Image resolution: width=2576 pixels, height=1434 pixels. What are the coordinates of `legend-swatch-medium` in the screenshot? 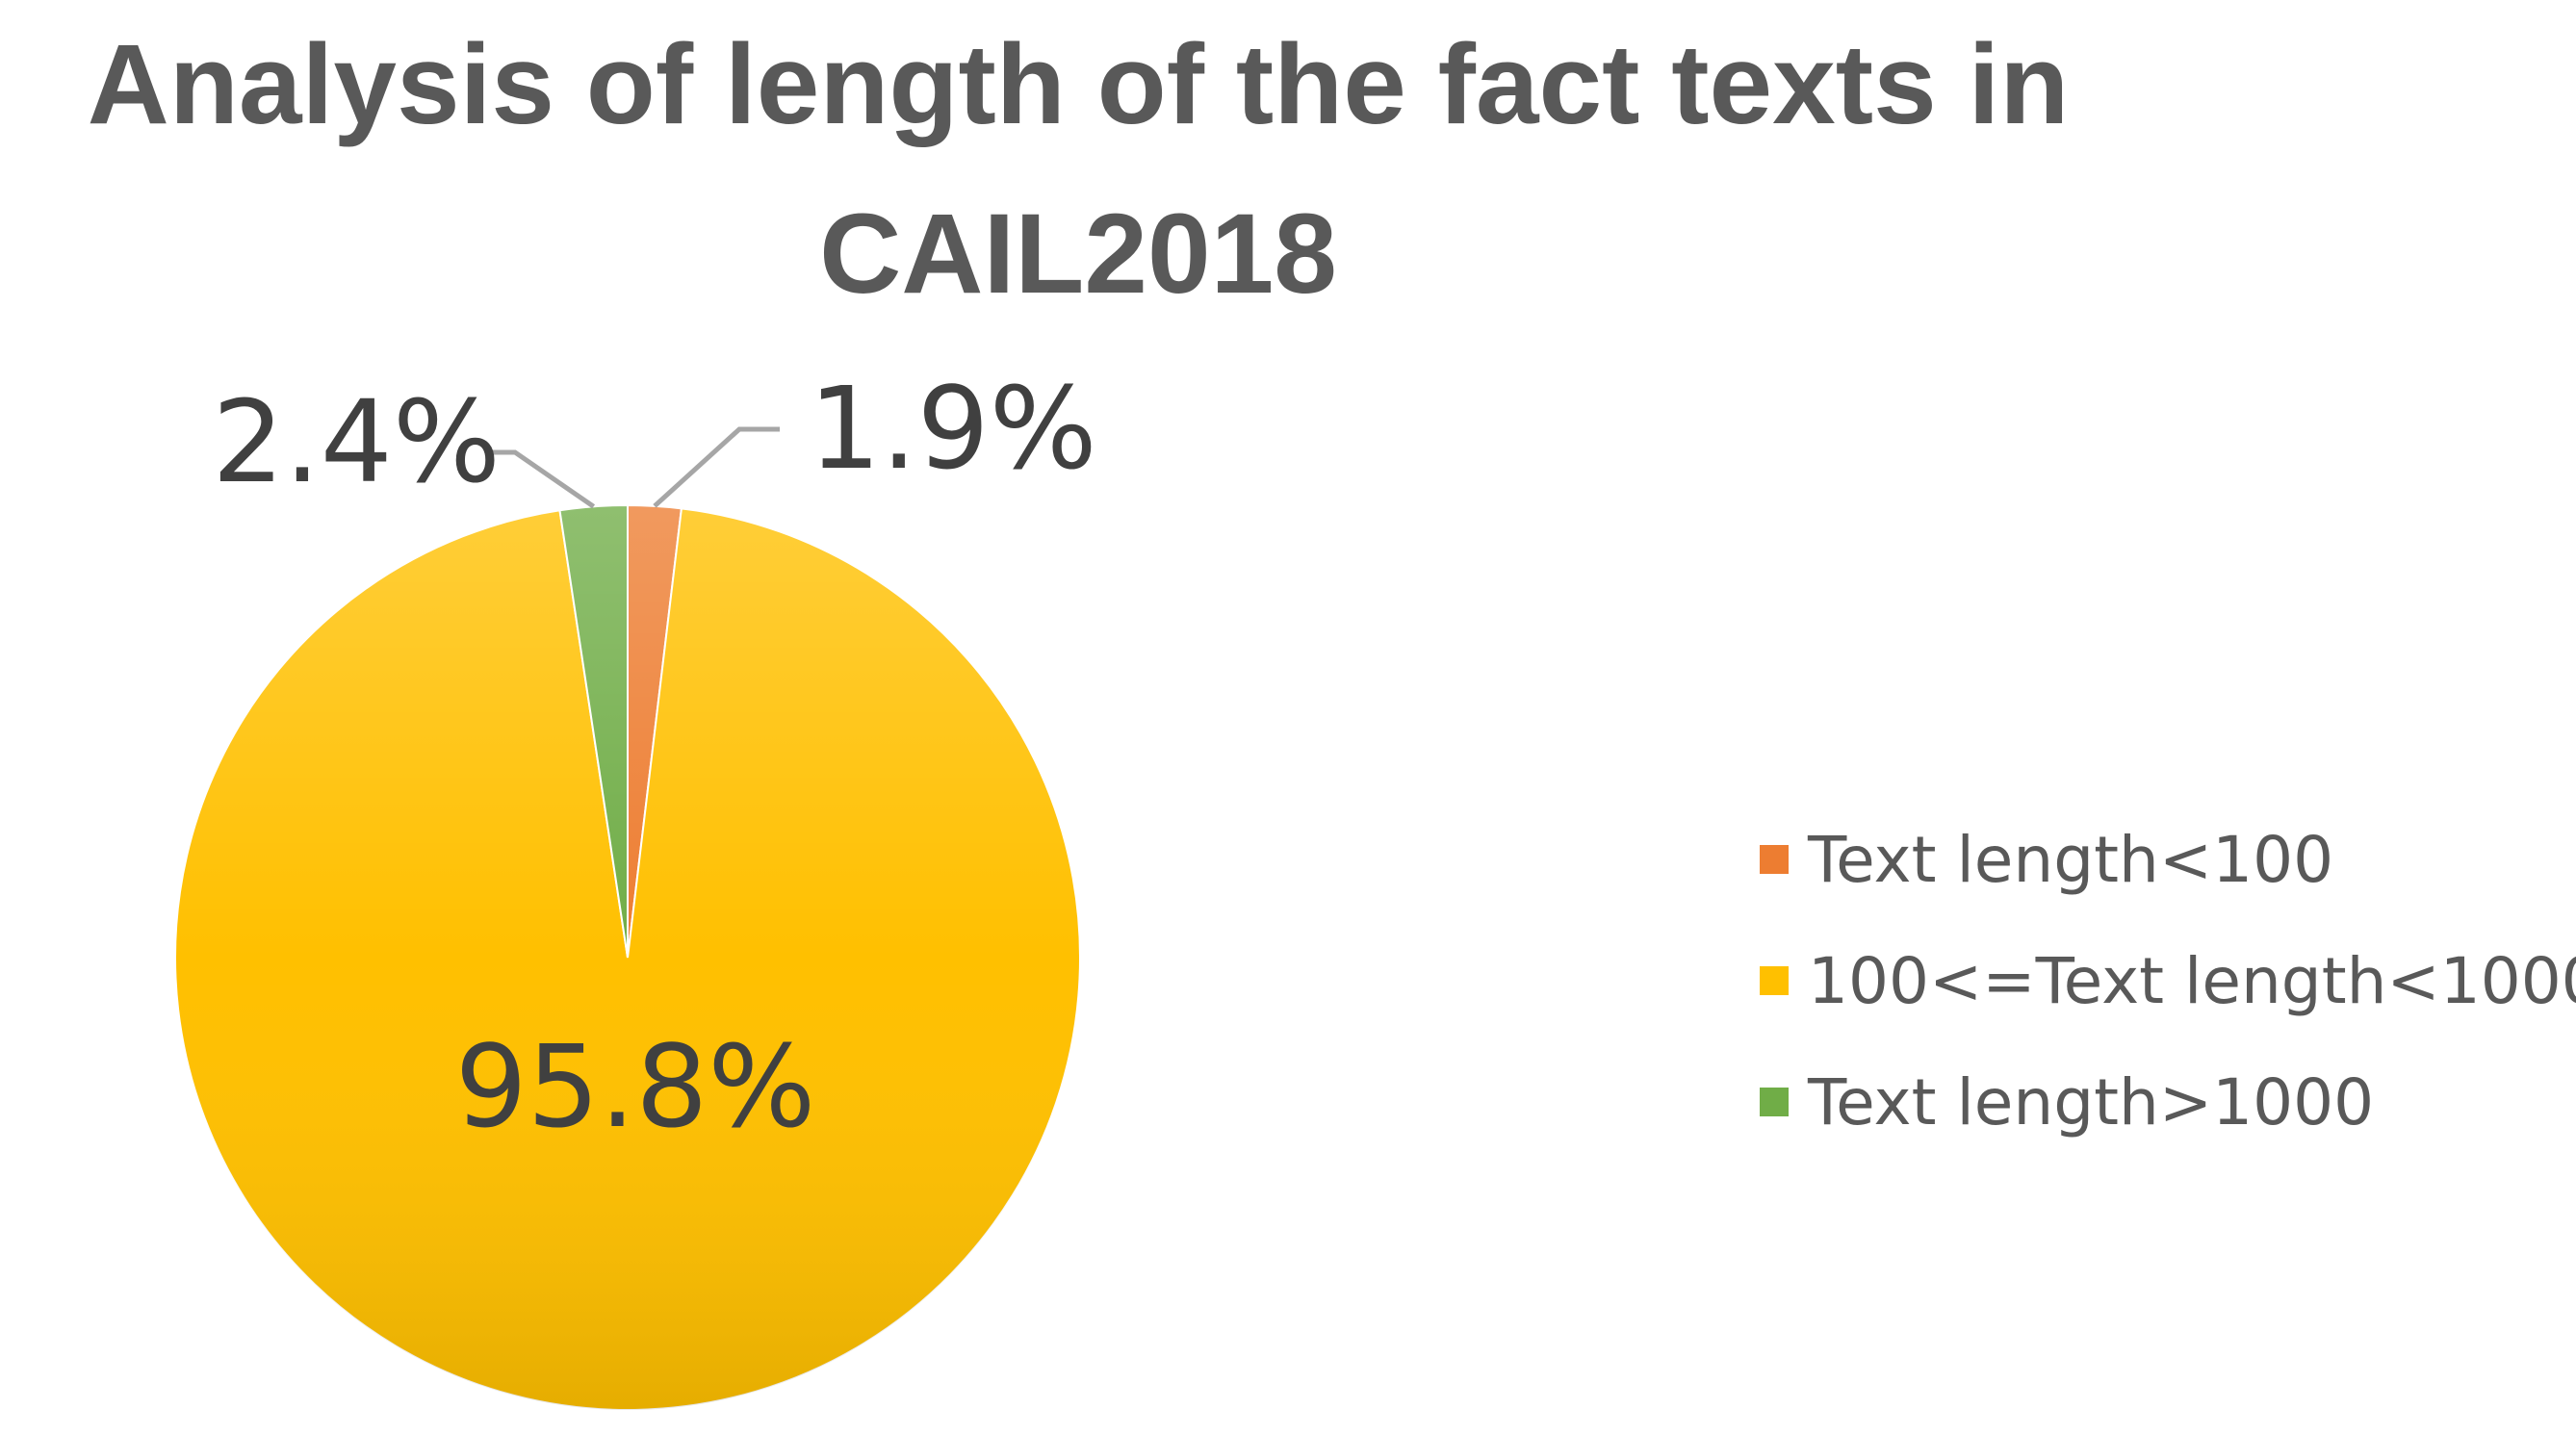 It's located at (1775, 981).